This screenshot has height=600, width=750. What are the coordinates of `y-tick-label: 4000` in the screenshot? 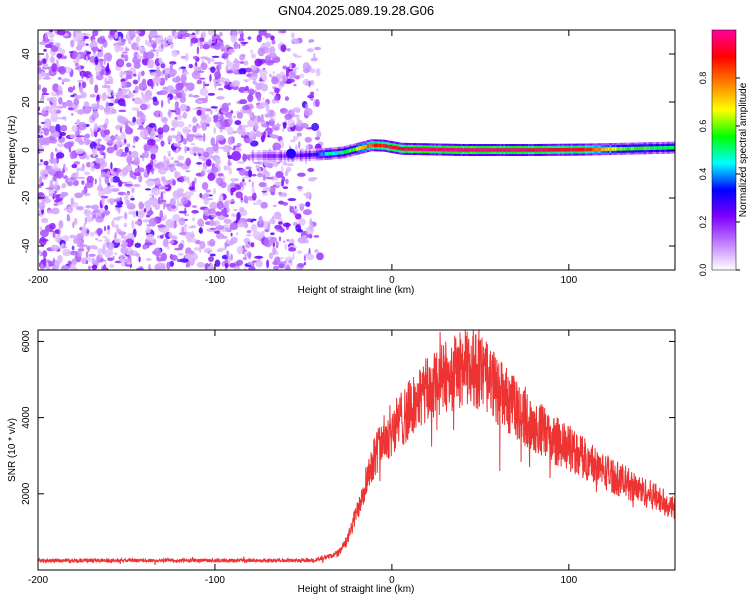 It's located at (26, 417).